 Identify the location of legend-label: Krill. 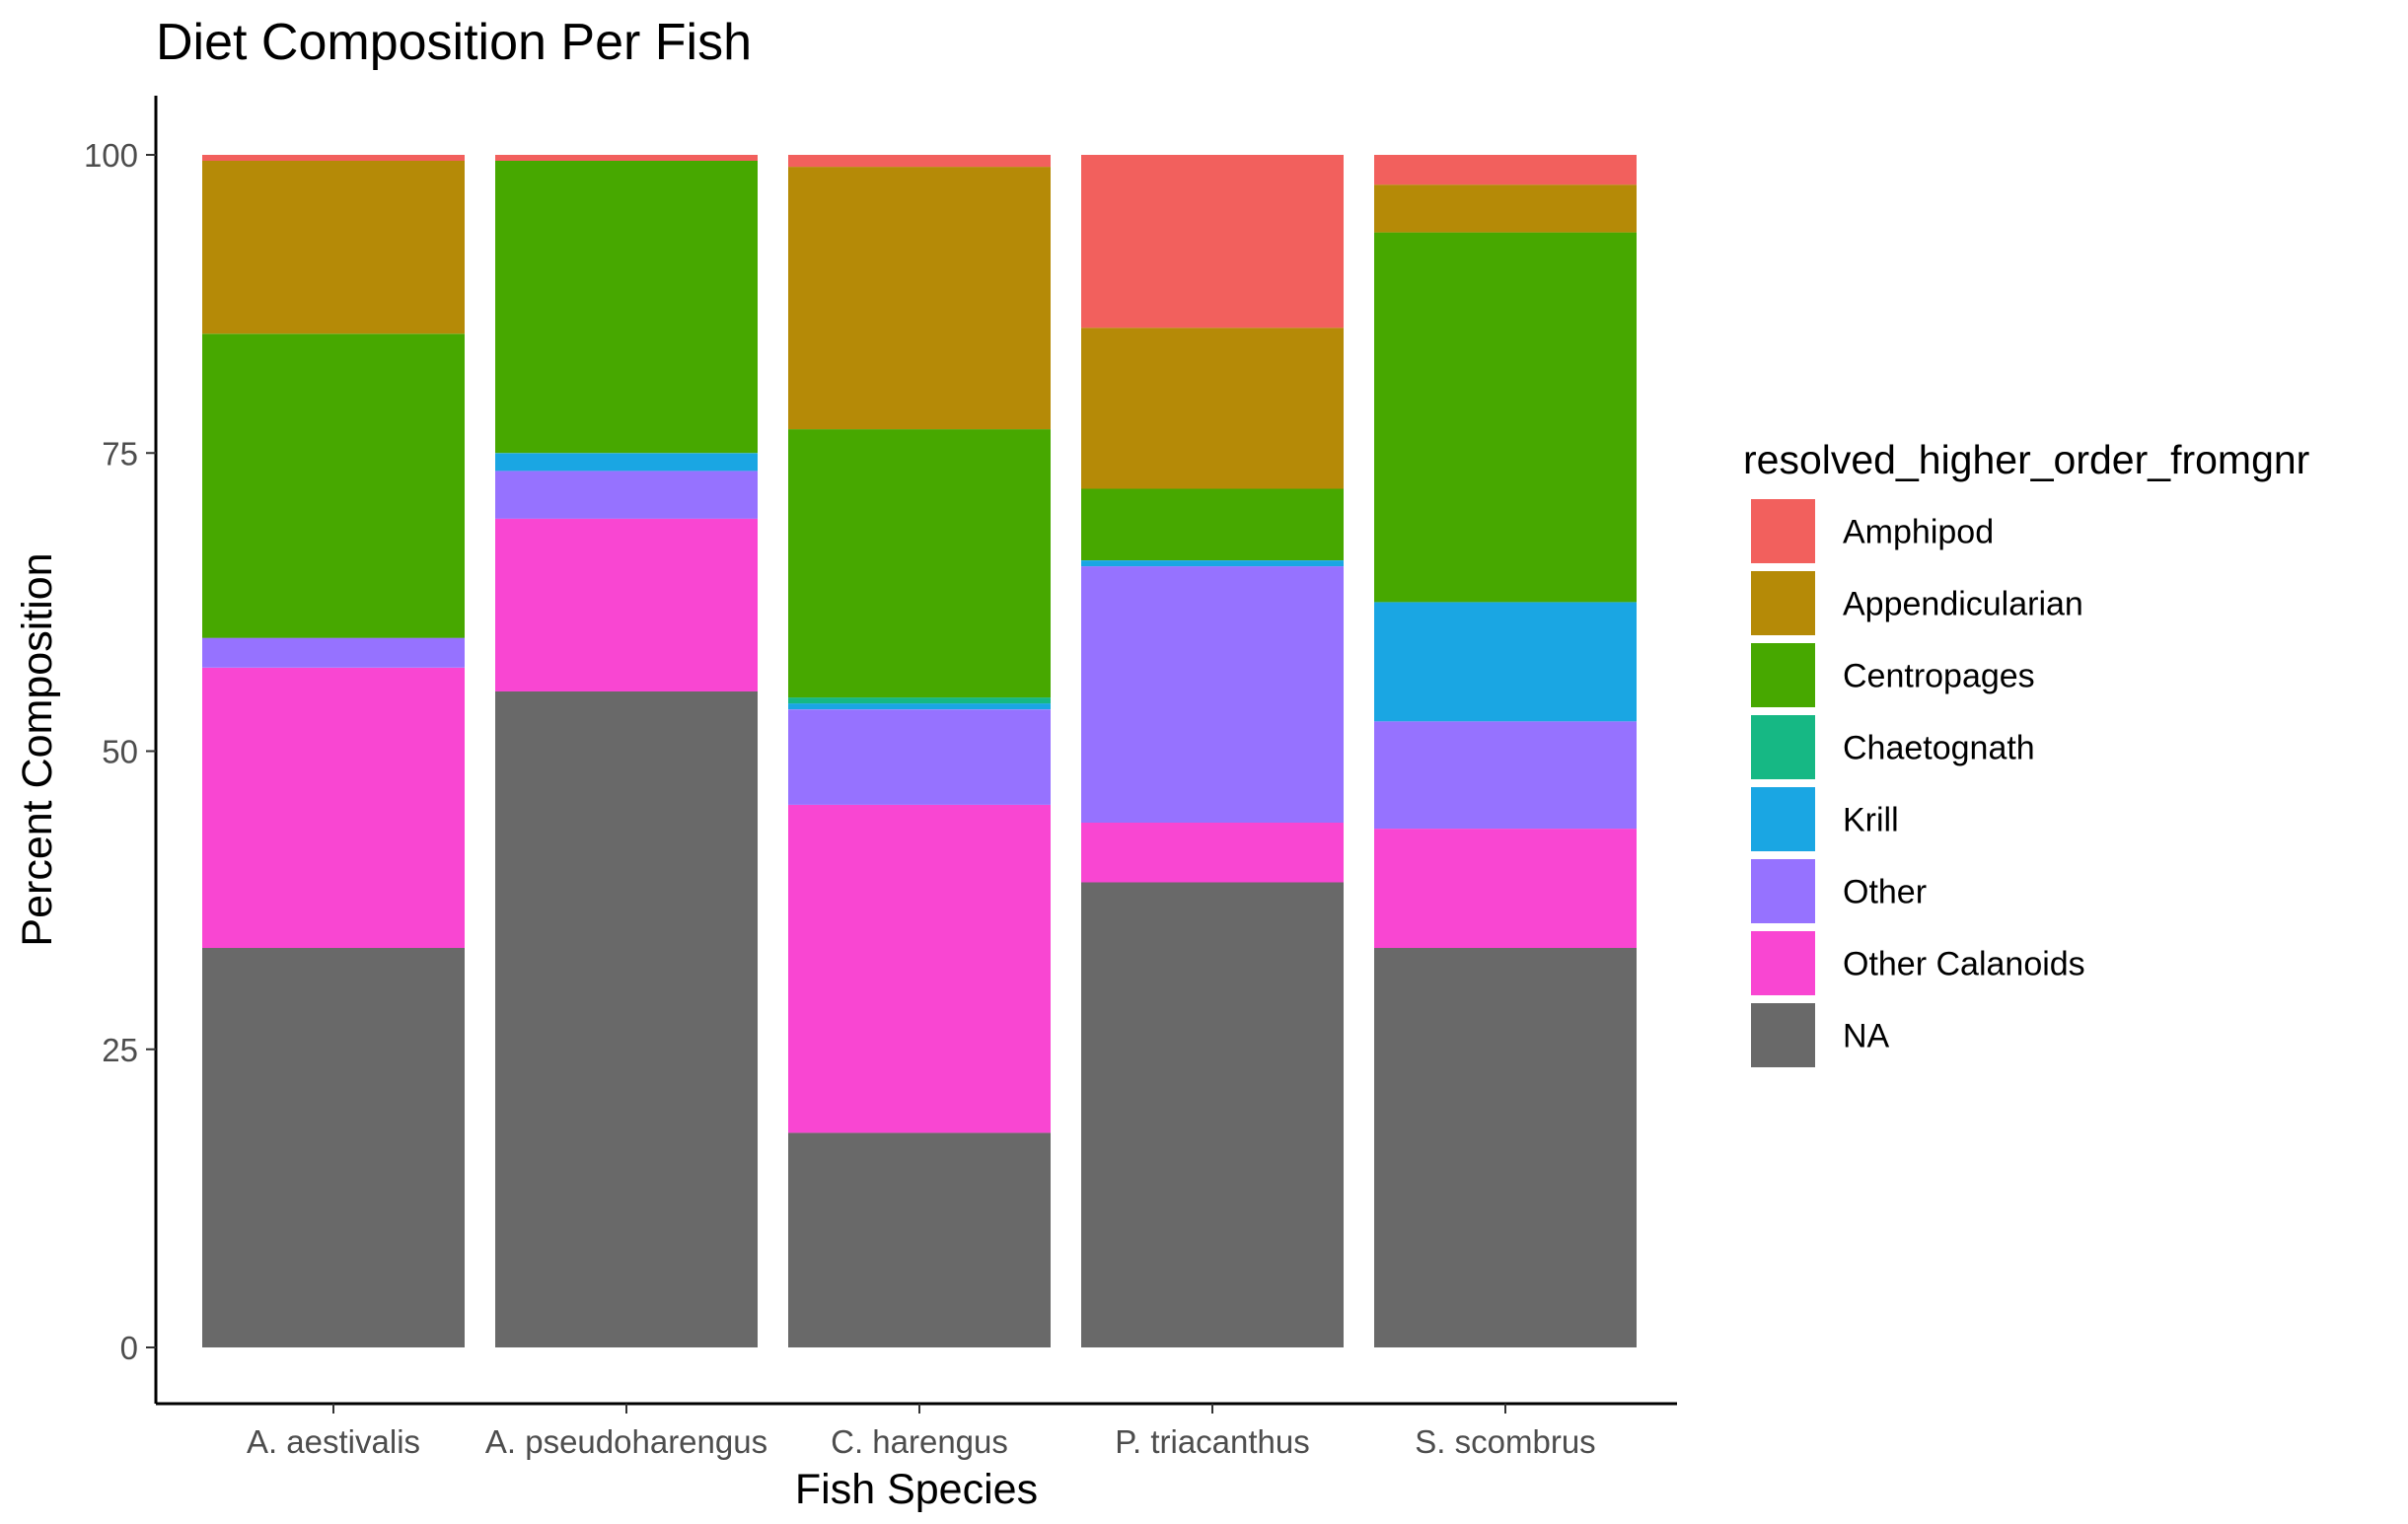
(1871, 820).